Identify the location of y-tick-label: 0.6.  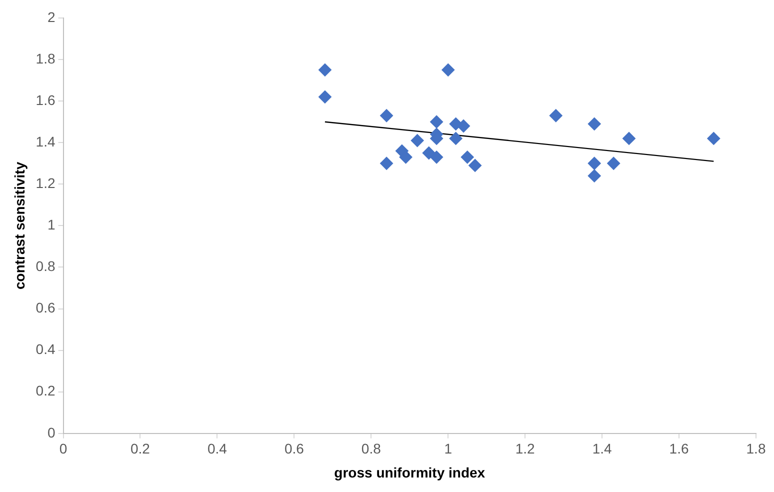
(46, 308).